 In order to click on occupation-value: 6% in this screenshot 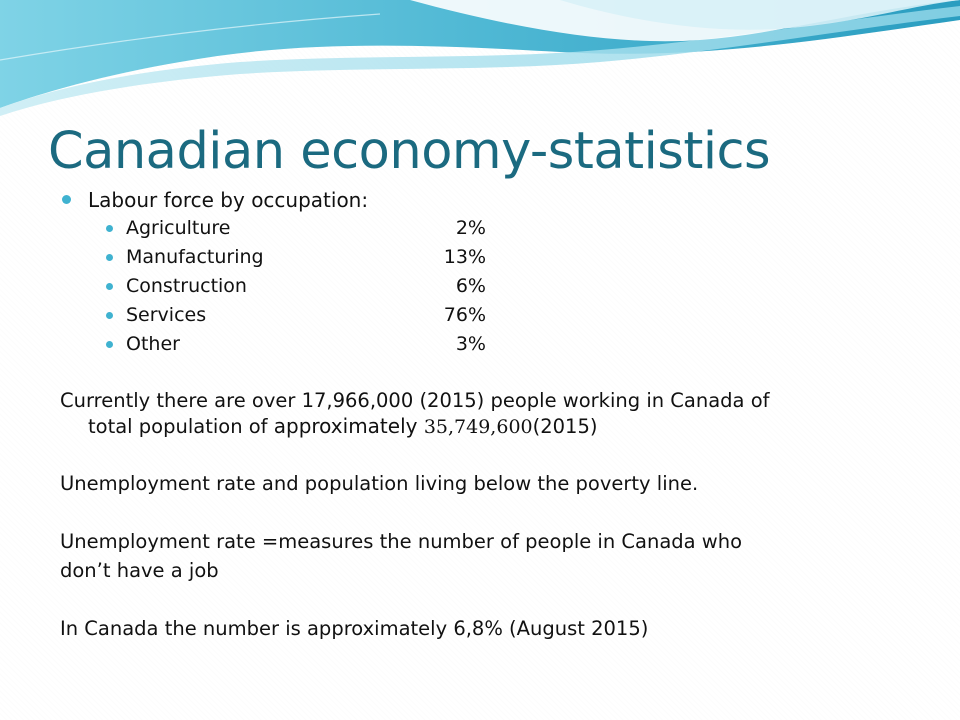, I will do `click(470, 286)`.